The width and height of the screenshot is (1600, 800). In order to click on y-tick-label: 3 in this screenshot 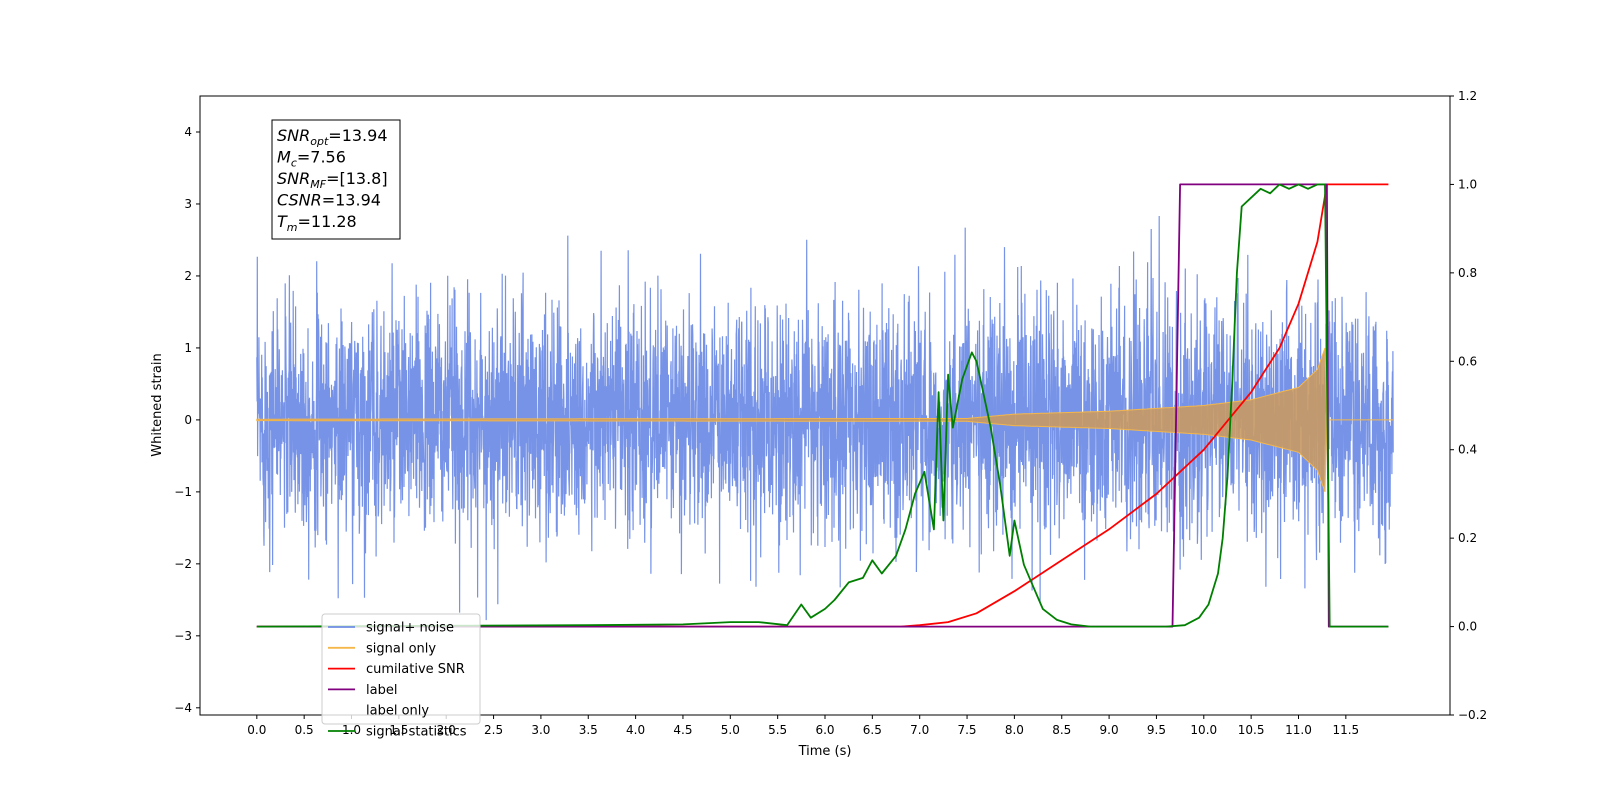, I will do `click(188, 204)`.